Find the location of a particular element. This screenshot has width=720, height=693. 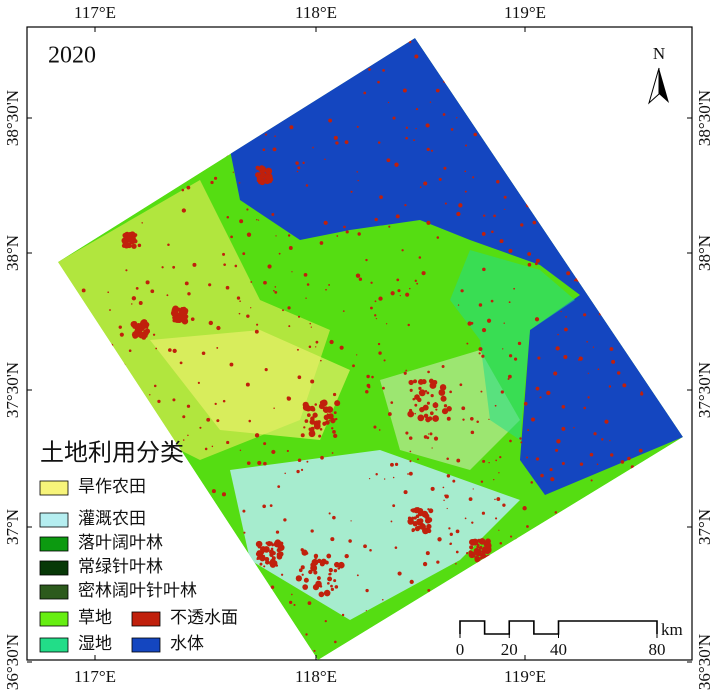

legend-label: 旱作农田 is located at coordinates (112, 486).